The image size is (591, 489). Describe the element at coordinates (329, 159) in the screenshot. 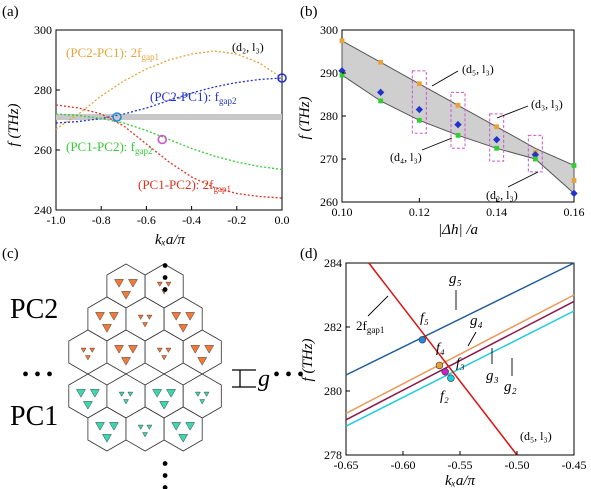

I see `y-tick-label: 270` at that location.